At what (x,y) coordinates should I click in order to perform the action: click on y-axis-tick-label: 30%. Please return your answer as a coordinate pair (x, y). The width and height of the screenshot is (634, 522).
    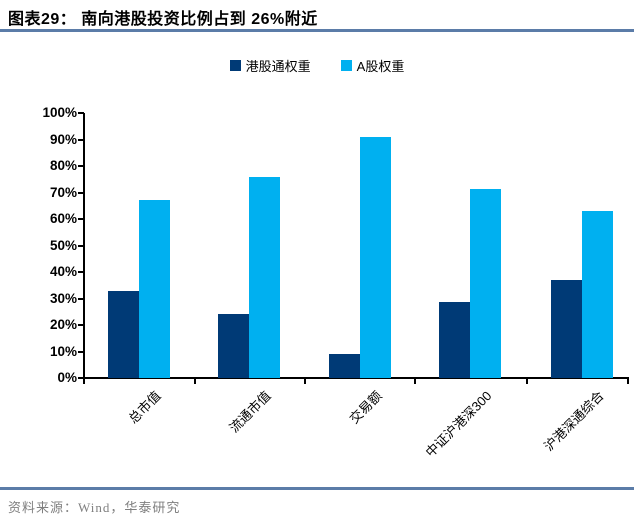
    Looking at the image, I should click on (63, 298).